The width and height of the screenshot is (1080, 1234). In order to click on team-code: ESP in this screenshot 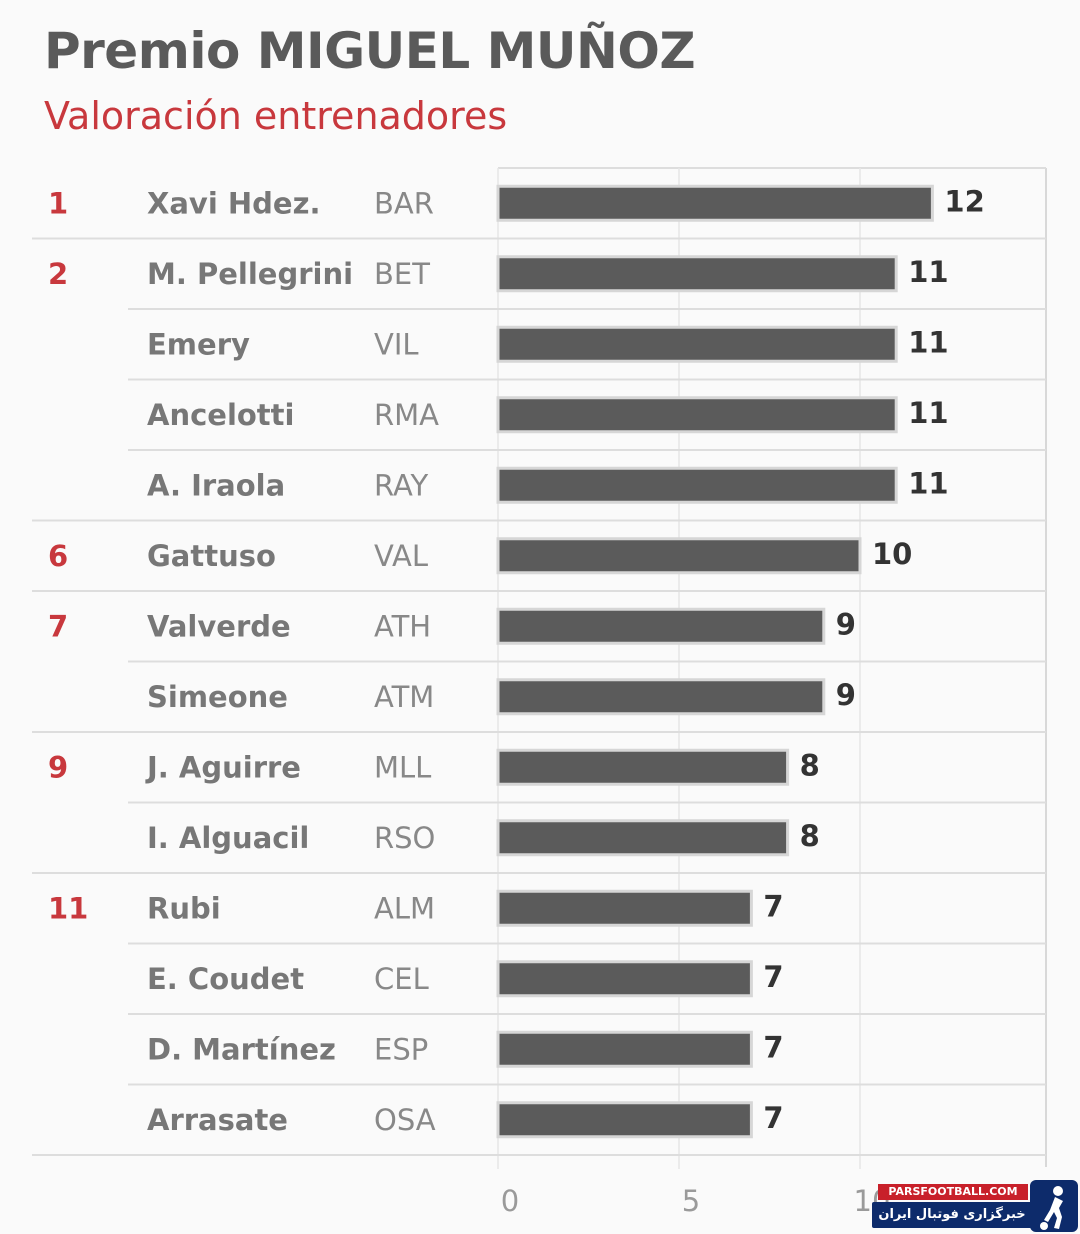, I will do `click(401, 1049)`.